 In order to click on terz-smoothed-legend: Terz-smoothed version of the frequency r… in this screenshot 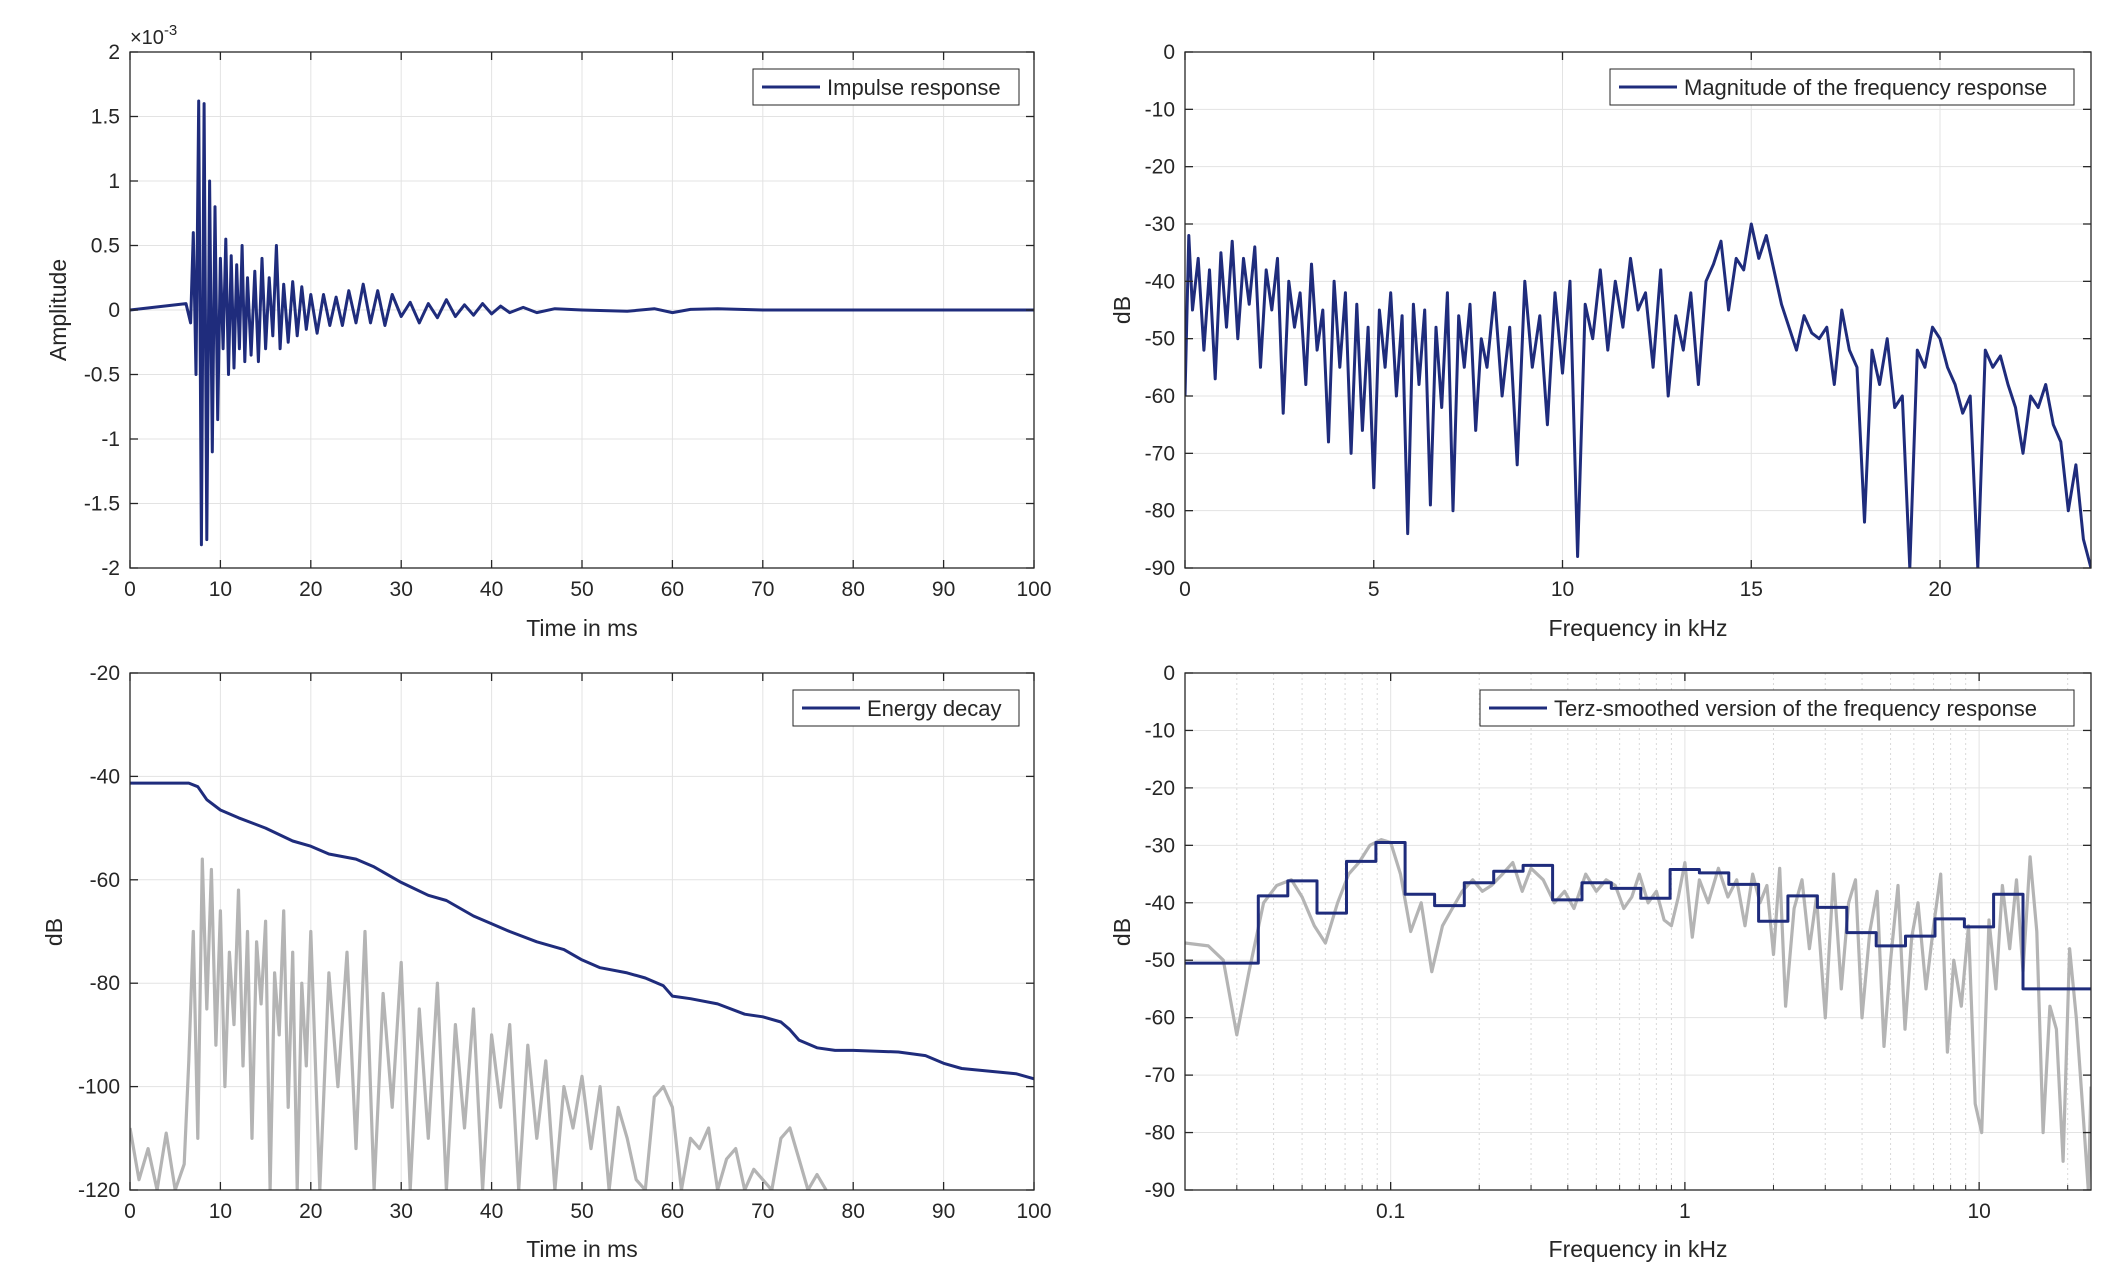, I will do `click(1777, 708)`.